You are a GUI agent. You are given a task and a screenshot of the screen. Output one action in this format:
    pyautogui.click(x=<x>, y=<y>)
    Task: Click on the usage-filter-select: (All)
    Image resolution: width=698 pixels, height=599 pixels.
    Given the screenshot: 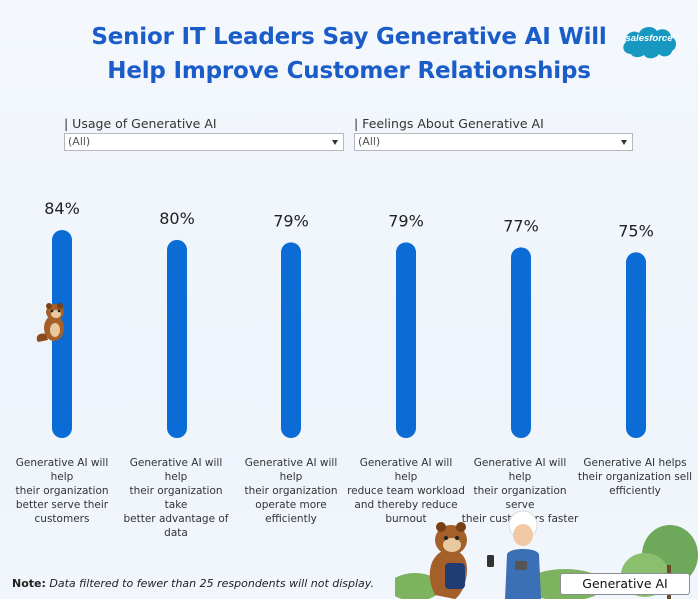 What is the action you would take?
    pyautogui.click(x=204, y=142)
    